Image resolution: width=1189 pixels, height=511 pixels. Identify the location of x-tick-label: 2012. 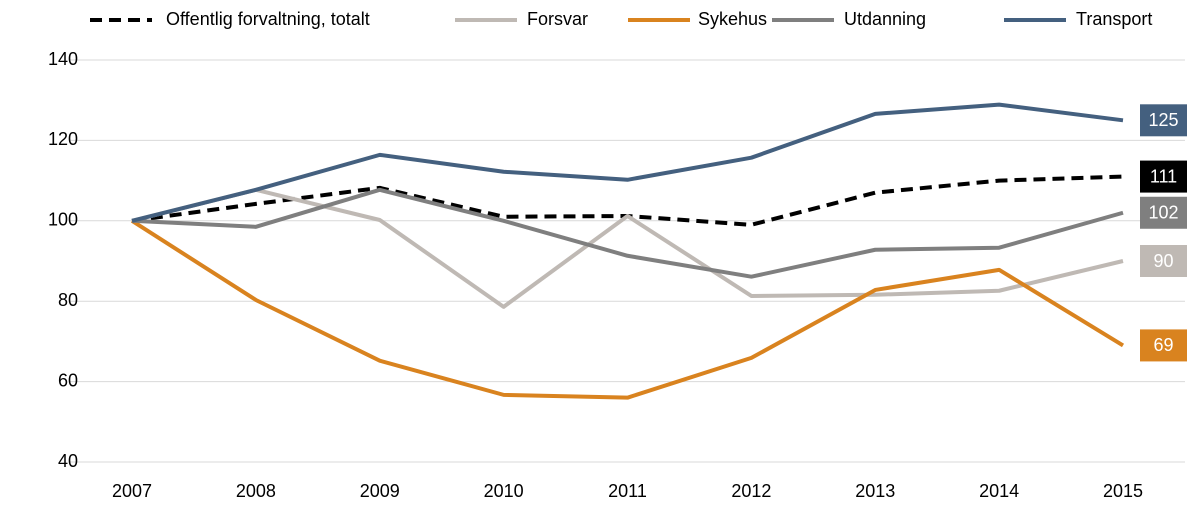
(751, 491).